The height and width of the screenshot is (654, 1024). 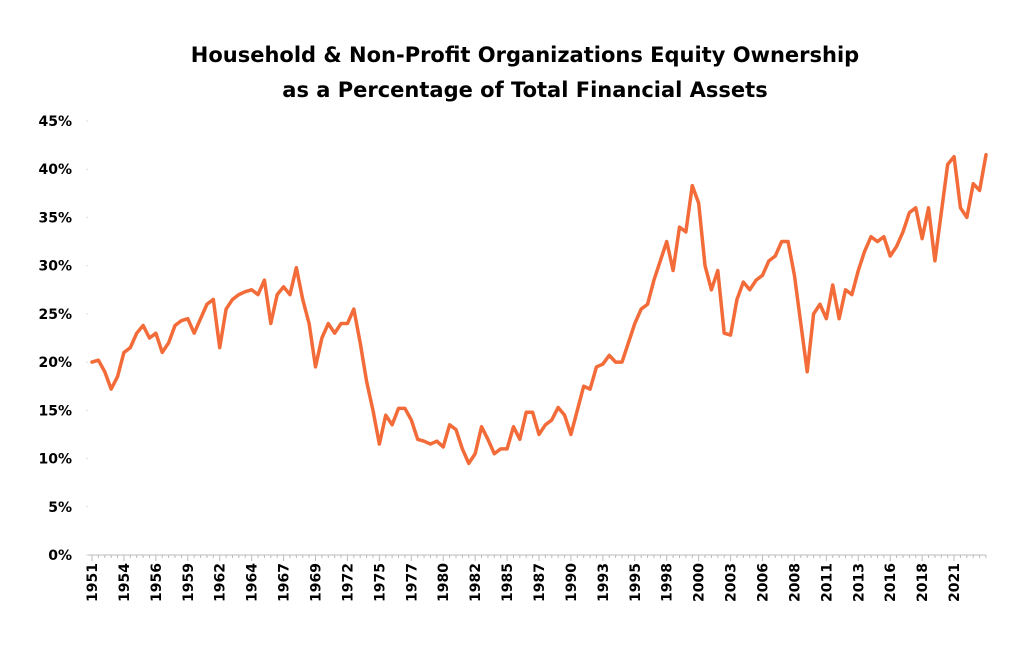 What do you see at coordinates (572, 582) in the screenshot?
I see `x-tick-label: 1990` at bounding box center [572, 582].